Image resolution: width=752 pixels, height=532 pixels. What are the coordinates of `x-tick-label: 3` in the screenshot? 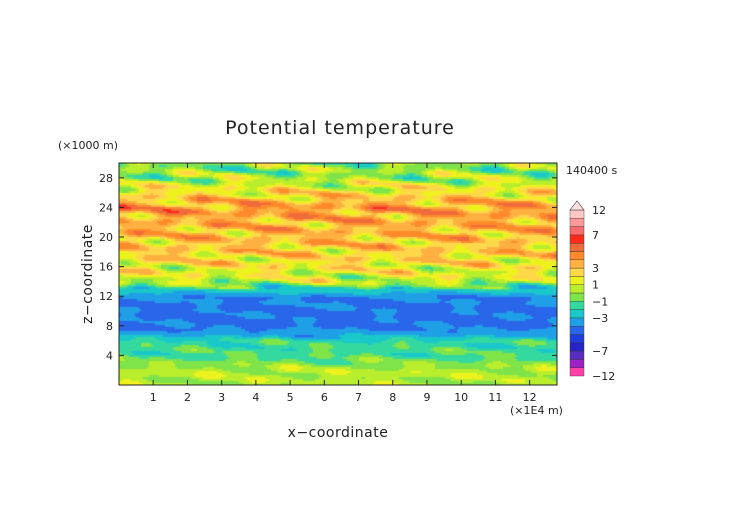 It's located at (221, 397).